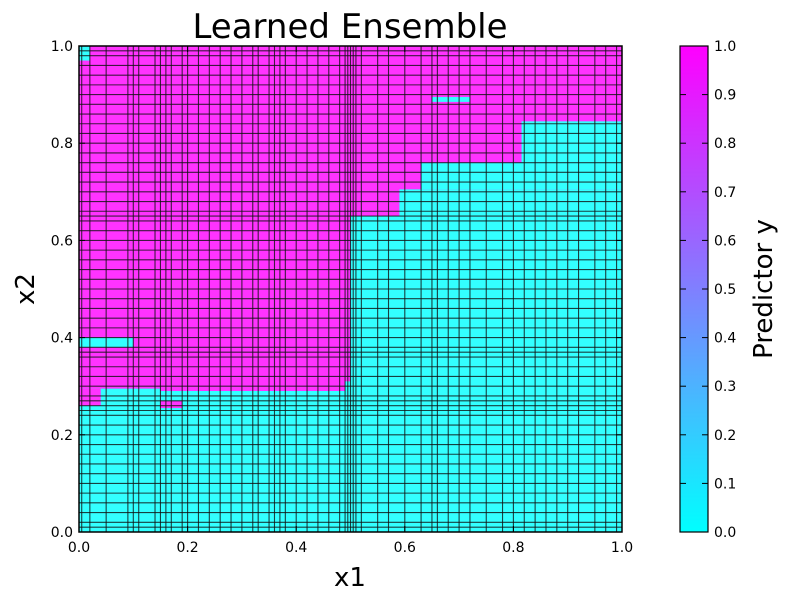  Describe the element at coordinates (622, 548) in the screenshot. I see `x-tick-label: 1.0` at that location.